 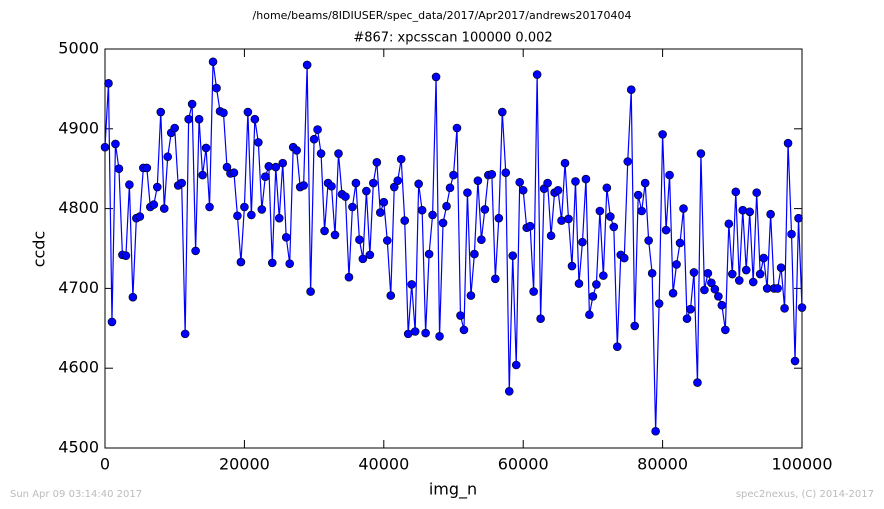 What do you see at coordinates (452, 38) in the screenshot?
I see `chart-subtitle: #867: xpcsscan 100000 0.002` at bounding box center [452, 38].